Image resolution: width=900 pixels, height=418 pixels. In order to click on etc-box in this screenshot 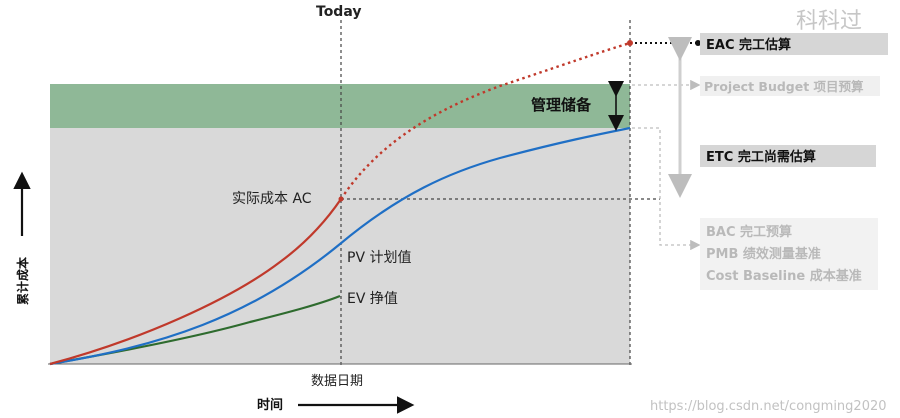, I will do `click(788, 156)`.